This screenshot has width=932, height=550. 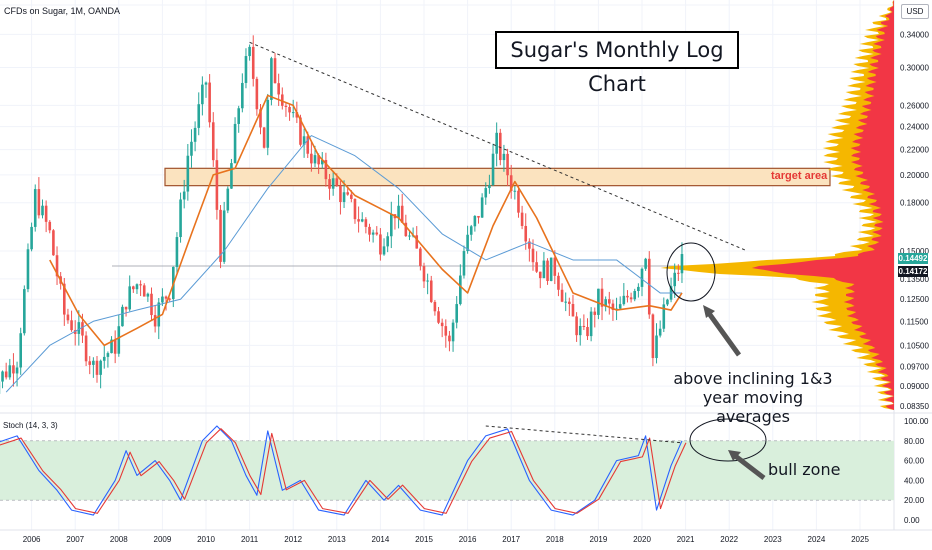 I want to click on year-tick-label: 2007, so click(x=75, y=539).